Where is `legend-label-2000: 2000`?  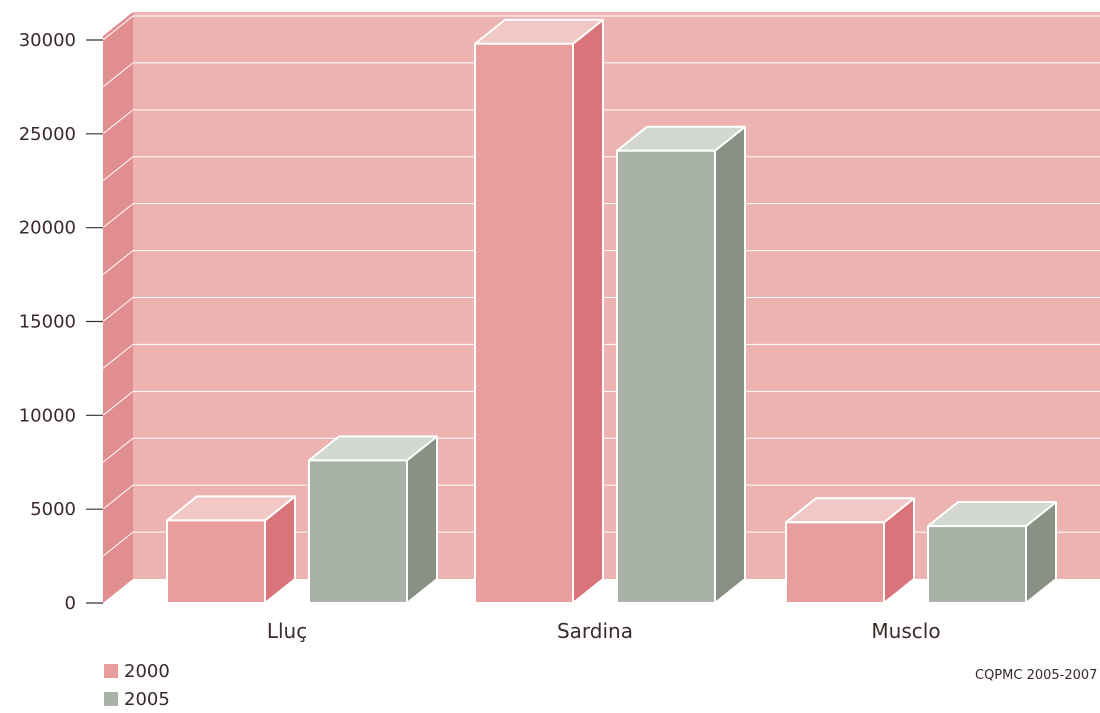 legend-label-2000: 2000 is located at coordinates (147, 671).